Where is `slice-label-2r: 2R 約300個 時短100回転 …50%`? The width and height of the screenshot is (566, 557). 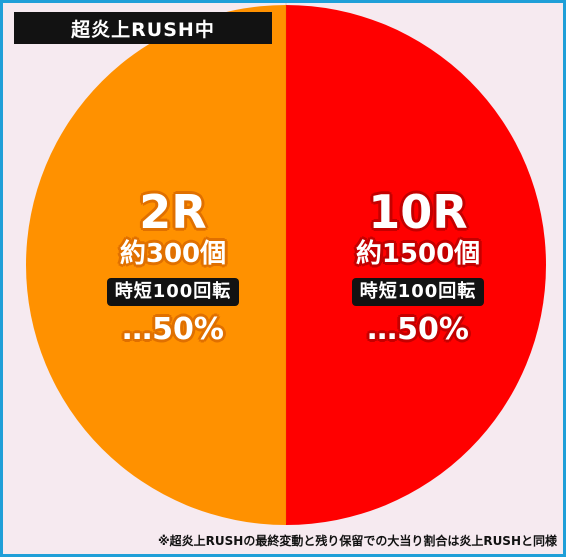
slice-label-2r: 2R 約300個 時短100回転 …50% is located at coordinates (173, 268).